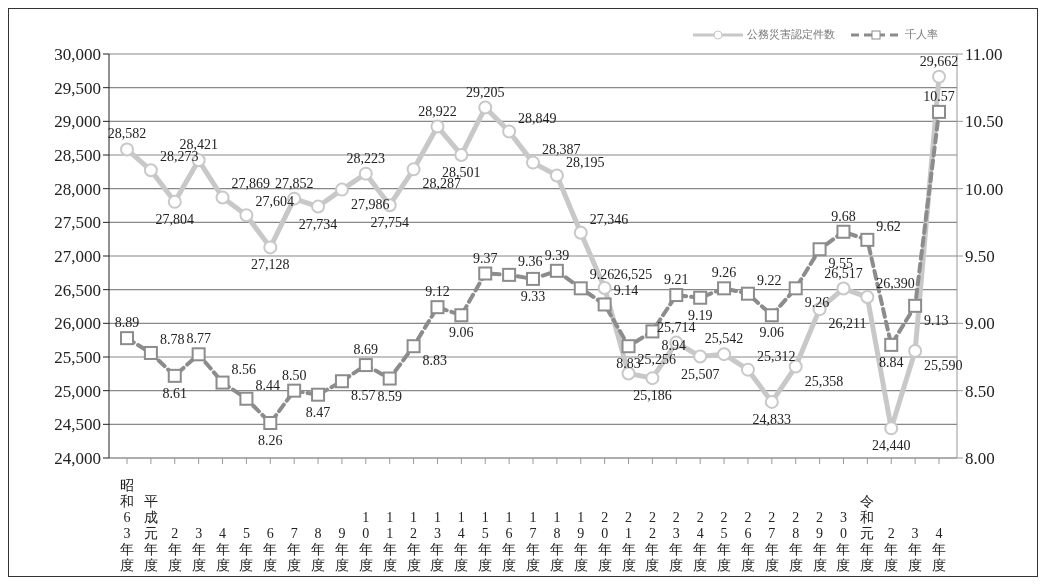 The width and height of the screenshot is (1046, 585). I want to click on x-tick-label: 令和元年度, so click(867, 533).